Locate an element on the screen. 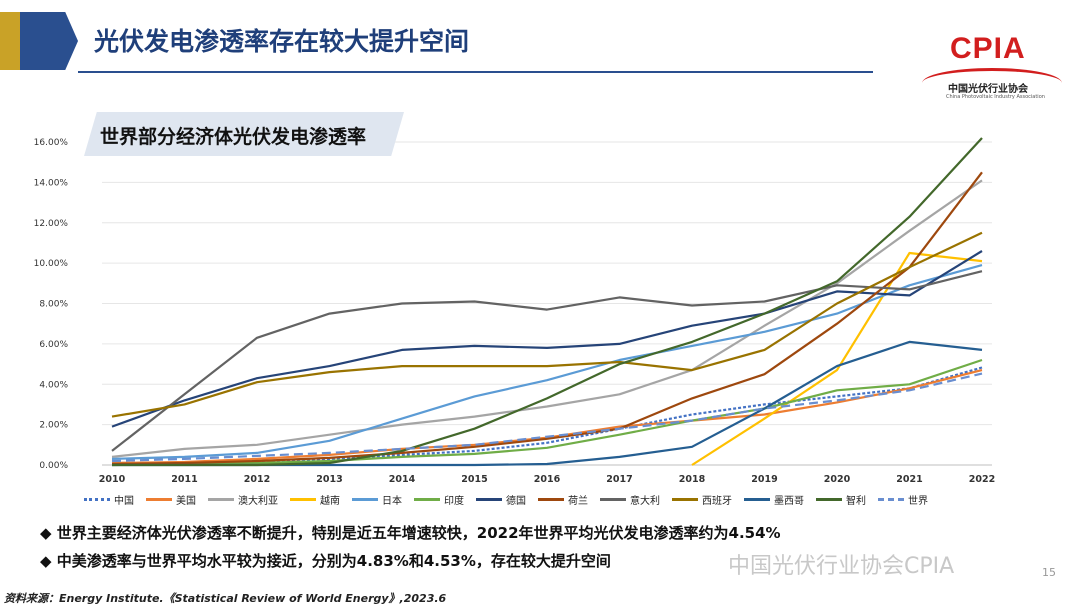 The width and height of the screenshot is (1080, 608). legend-label: 墨西哥 is located at coordinates (789, 501).